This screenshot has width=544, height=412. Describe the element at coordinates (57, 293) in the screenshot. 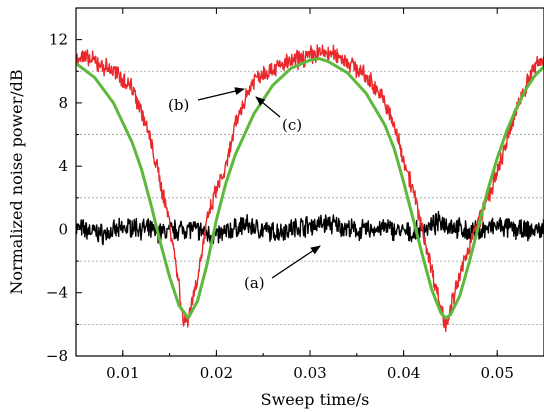

I see `y-tick-label: −4` at that location.